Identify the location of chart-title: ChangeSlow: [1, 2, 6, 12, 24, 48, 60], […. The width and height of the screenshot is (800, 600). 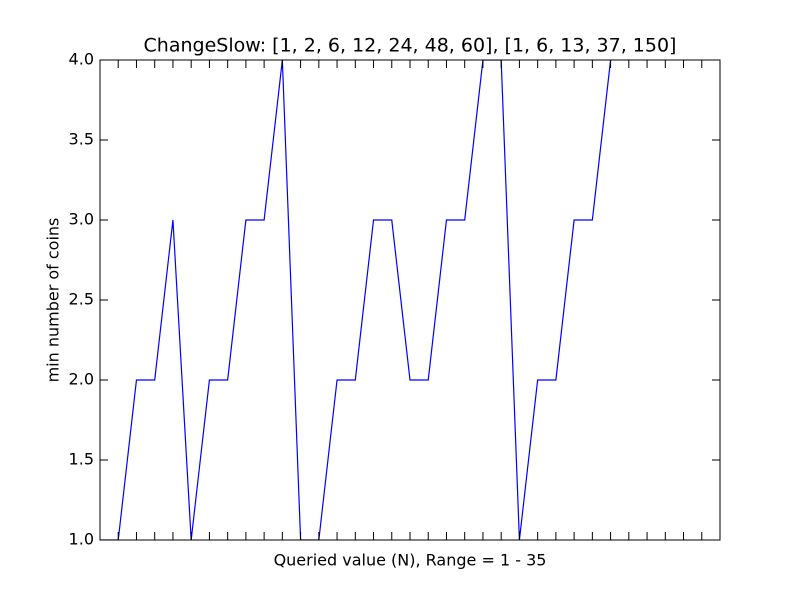
(410, 46).